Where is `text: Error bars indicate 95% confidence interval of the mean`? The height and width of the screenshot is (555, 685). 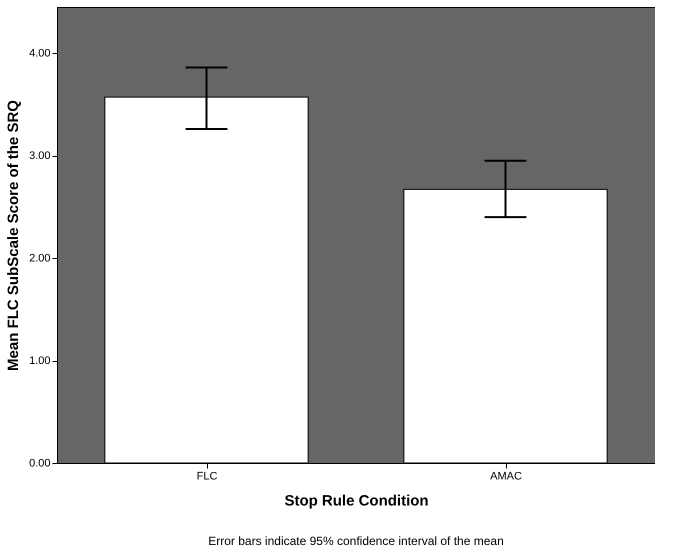
text: Error bars indicate 95% confidence interval of the mean is located at coordinates (356, 541).